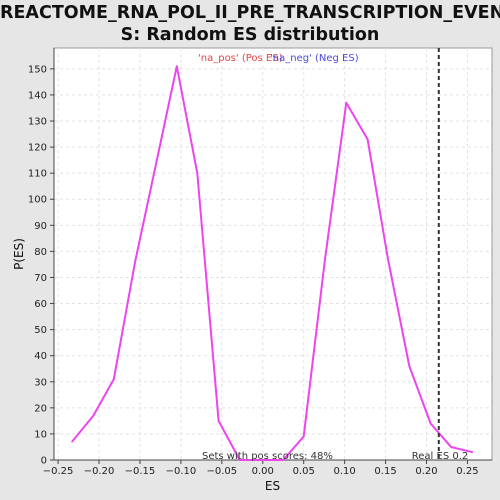  I want to click on y-tick-label: 10, so click(40, 434).